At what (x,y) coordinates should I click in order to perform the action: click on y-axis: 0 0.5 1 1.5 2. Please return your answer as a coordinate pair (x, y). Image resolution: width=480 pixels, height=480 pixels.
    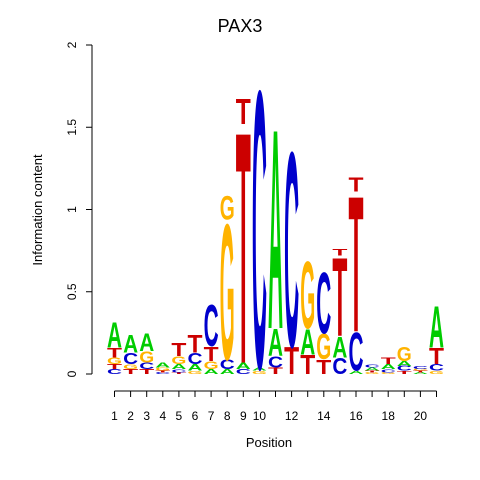
    Looking at the image, I should click on (79, 209).